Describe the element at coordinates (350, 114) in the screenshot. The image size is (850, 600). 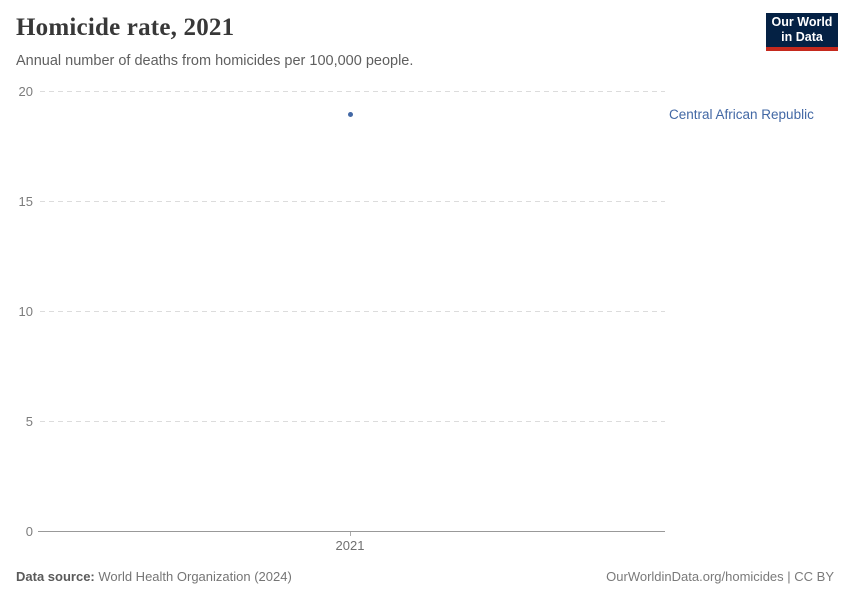
I see `data-point-central-african-republic` at that location.